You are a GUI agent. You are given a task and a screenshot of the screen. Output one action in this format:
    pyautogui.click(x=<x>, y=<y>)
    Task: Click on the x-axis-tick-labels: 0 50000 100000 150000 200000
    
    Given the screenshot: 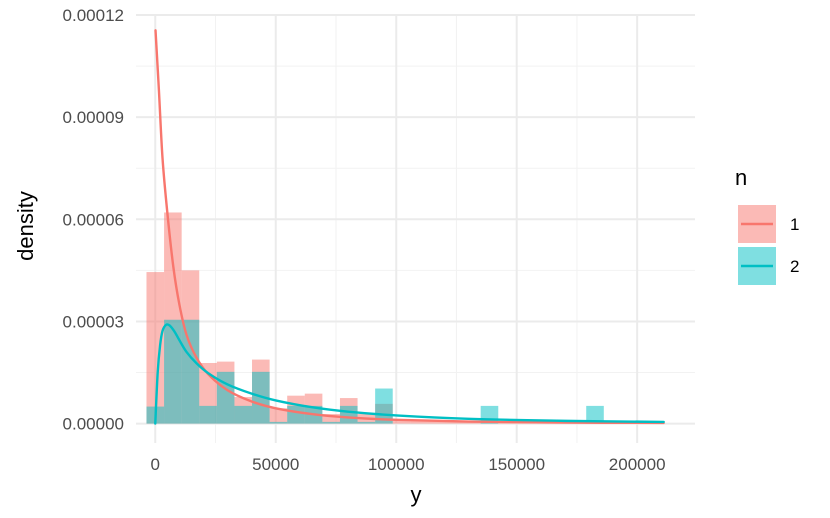 What is the action you would take?
    pyautogui.click(x=408, y=464)
    